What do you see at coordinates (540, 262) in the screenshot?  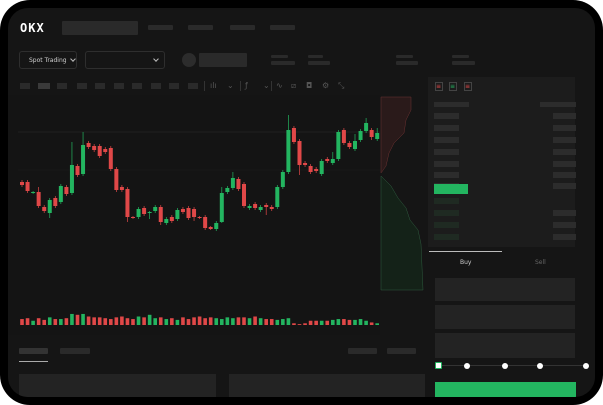 I see `sell-tab: Sell` at bounding box center [540, 262].